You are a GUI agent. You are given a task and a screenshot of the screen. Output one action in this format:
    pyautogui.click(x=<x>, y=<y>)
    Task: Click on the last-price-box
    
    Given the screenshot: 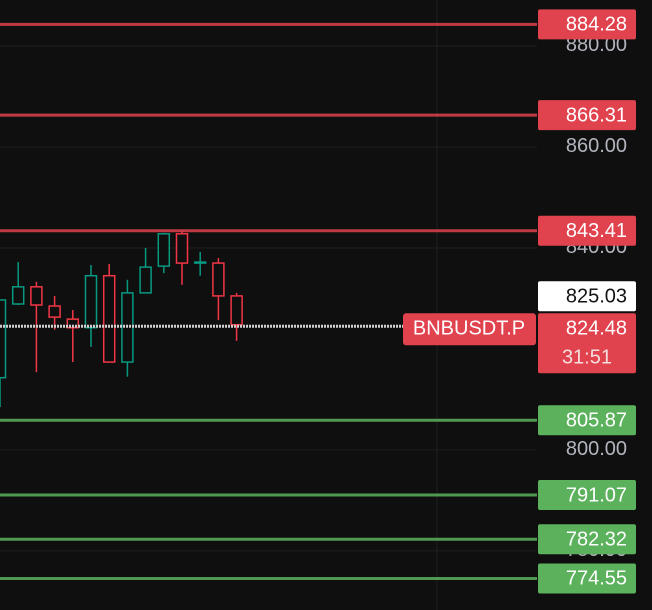 What is the action you would take?
    pyautogui.click(x=587, y=343)
    